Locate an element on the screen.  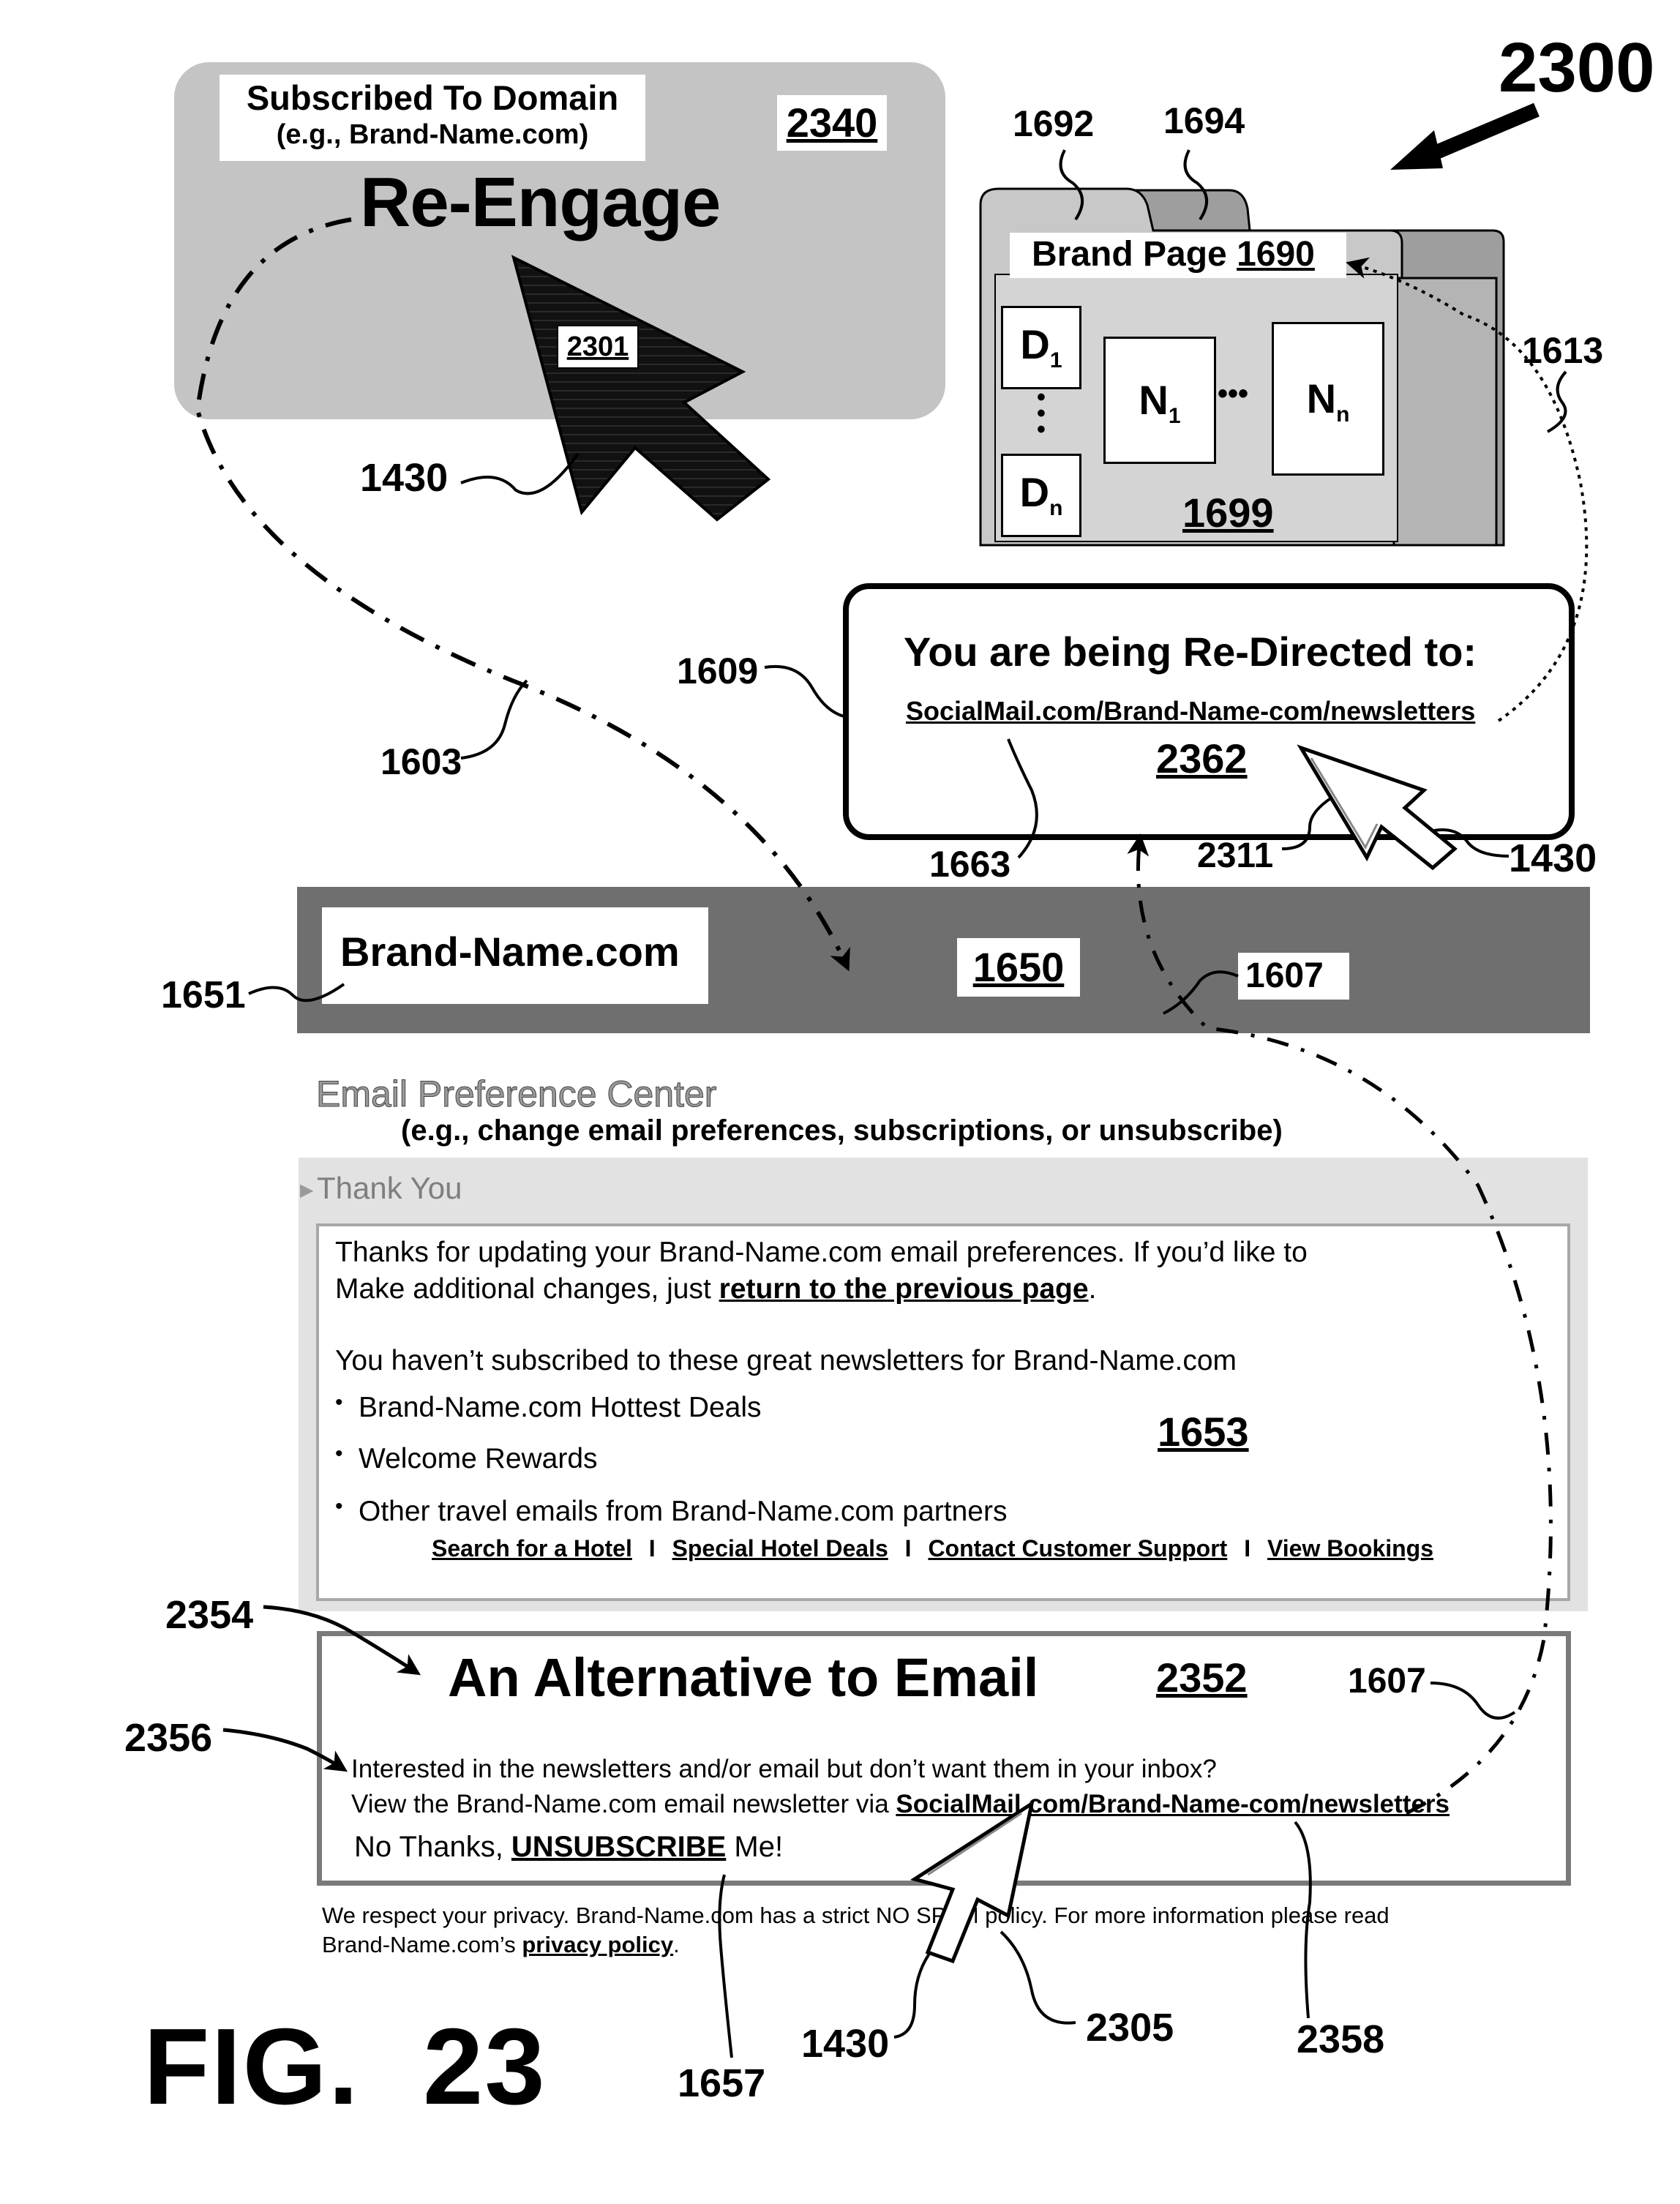
callout-1694: 1694 is located at coordinates (1204, 121).